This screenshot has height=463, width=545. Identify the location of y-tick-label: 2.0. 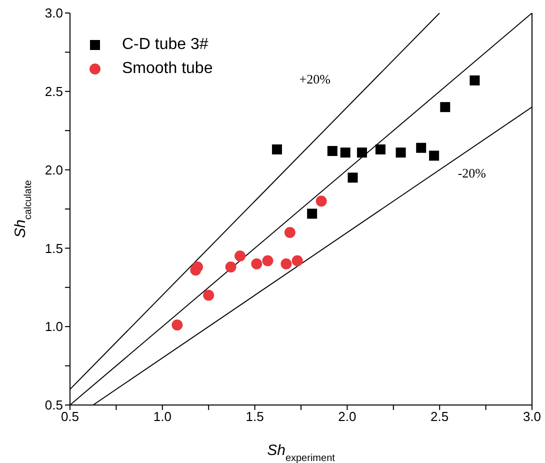
(53, 170).